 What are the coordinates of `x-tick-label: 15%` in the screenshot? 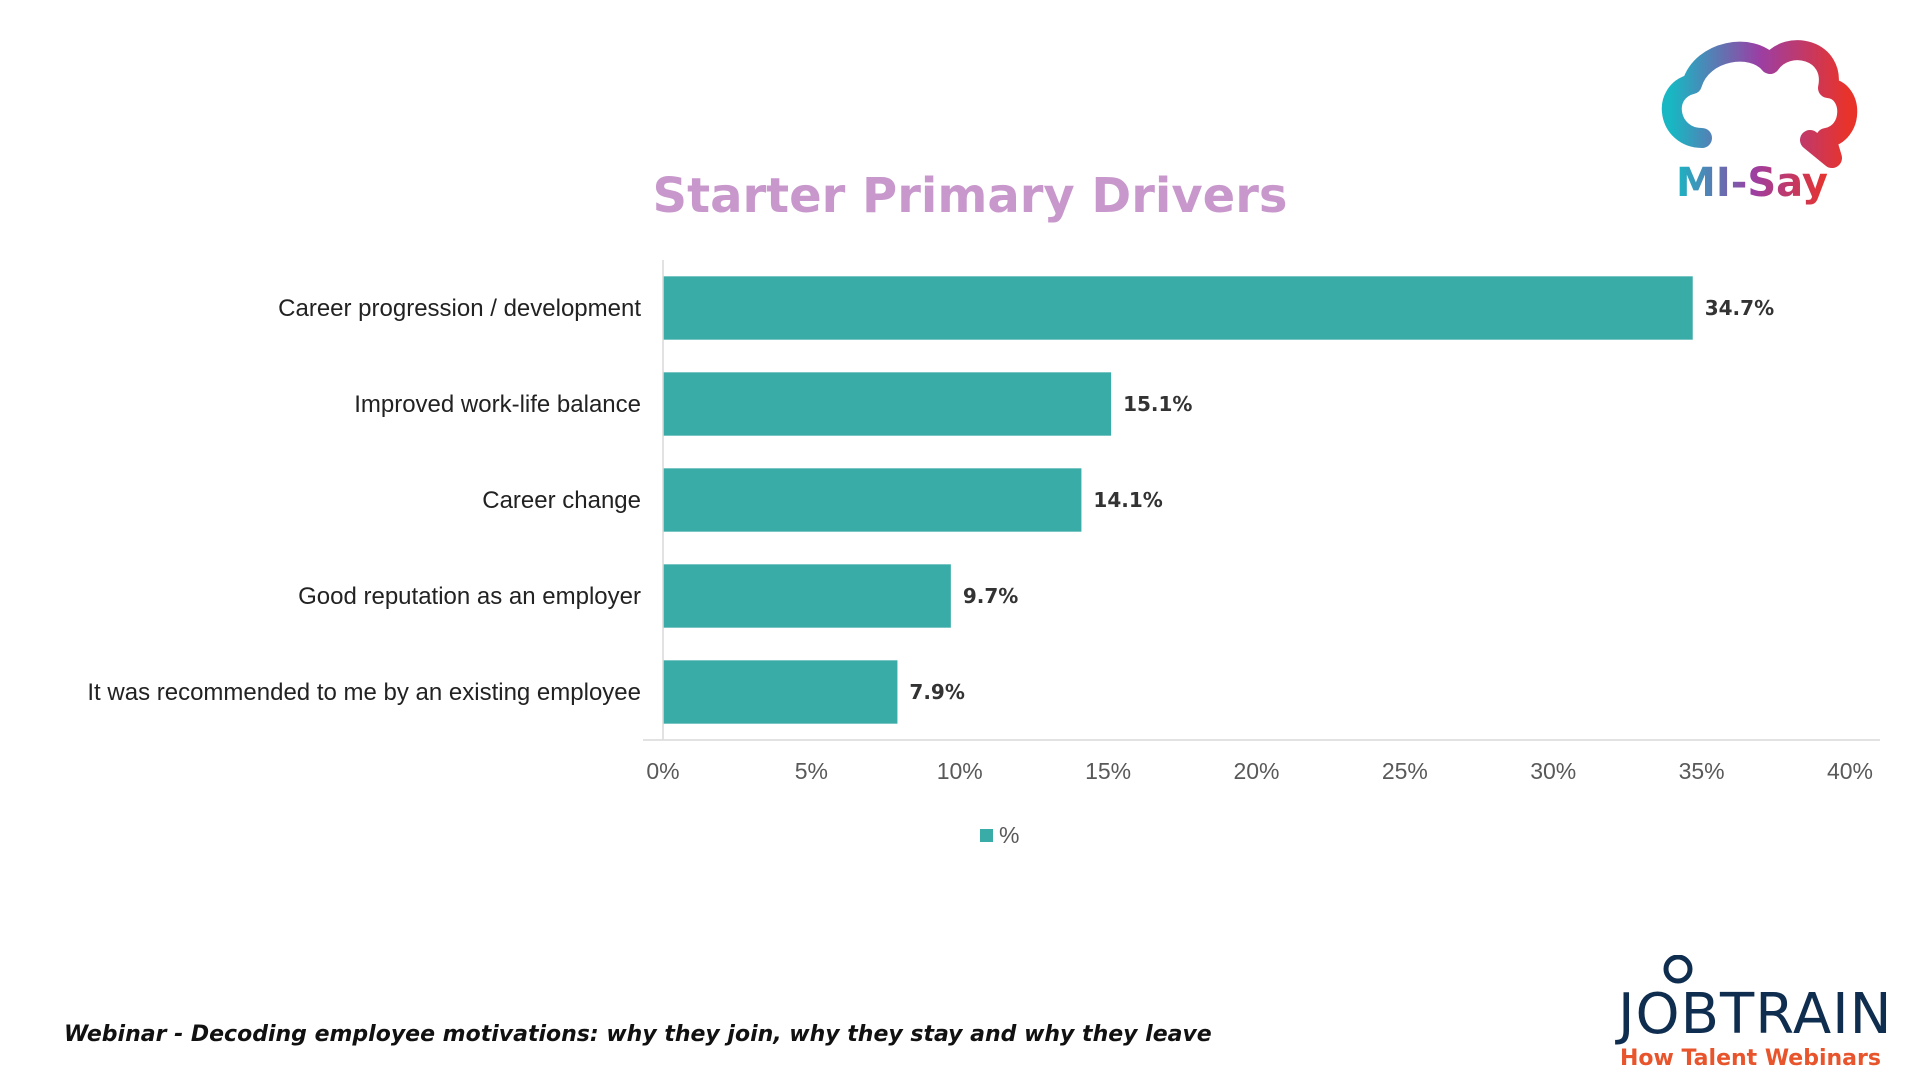 It's located at (1108, 771).